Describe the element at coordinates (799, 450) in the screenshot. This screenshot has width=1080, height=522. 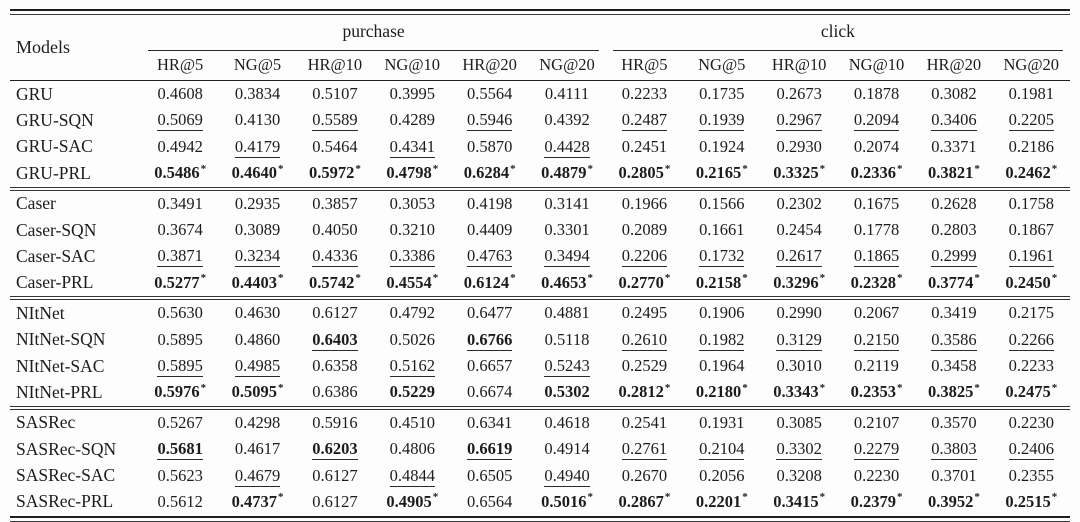
I see `metric-cell: 0.3302` at that location.